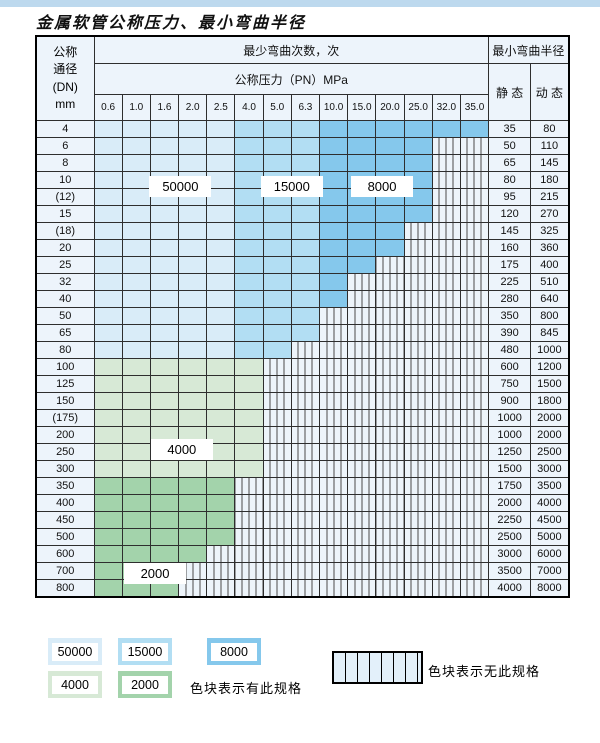  I want to click on table-row: 400 2000 4000, so click(302, 503).